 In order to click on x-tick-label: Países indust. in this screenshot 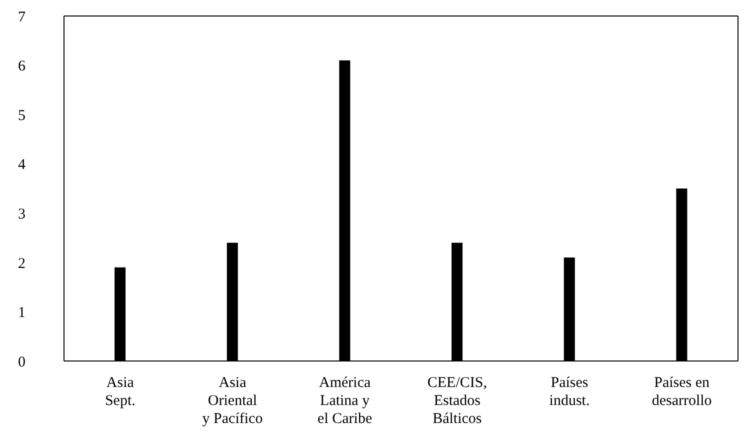, I will do `click(569, 392)`.